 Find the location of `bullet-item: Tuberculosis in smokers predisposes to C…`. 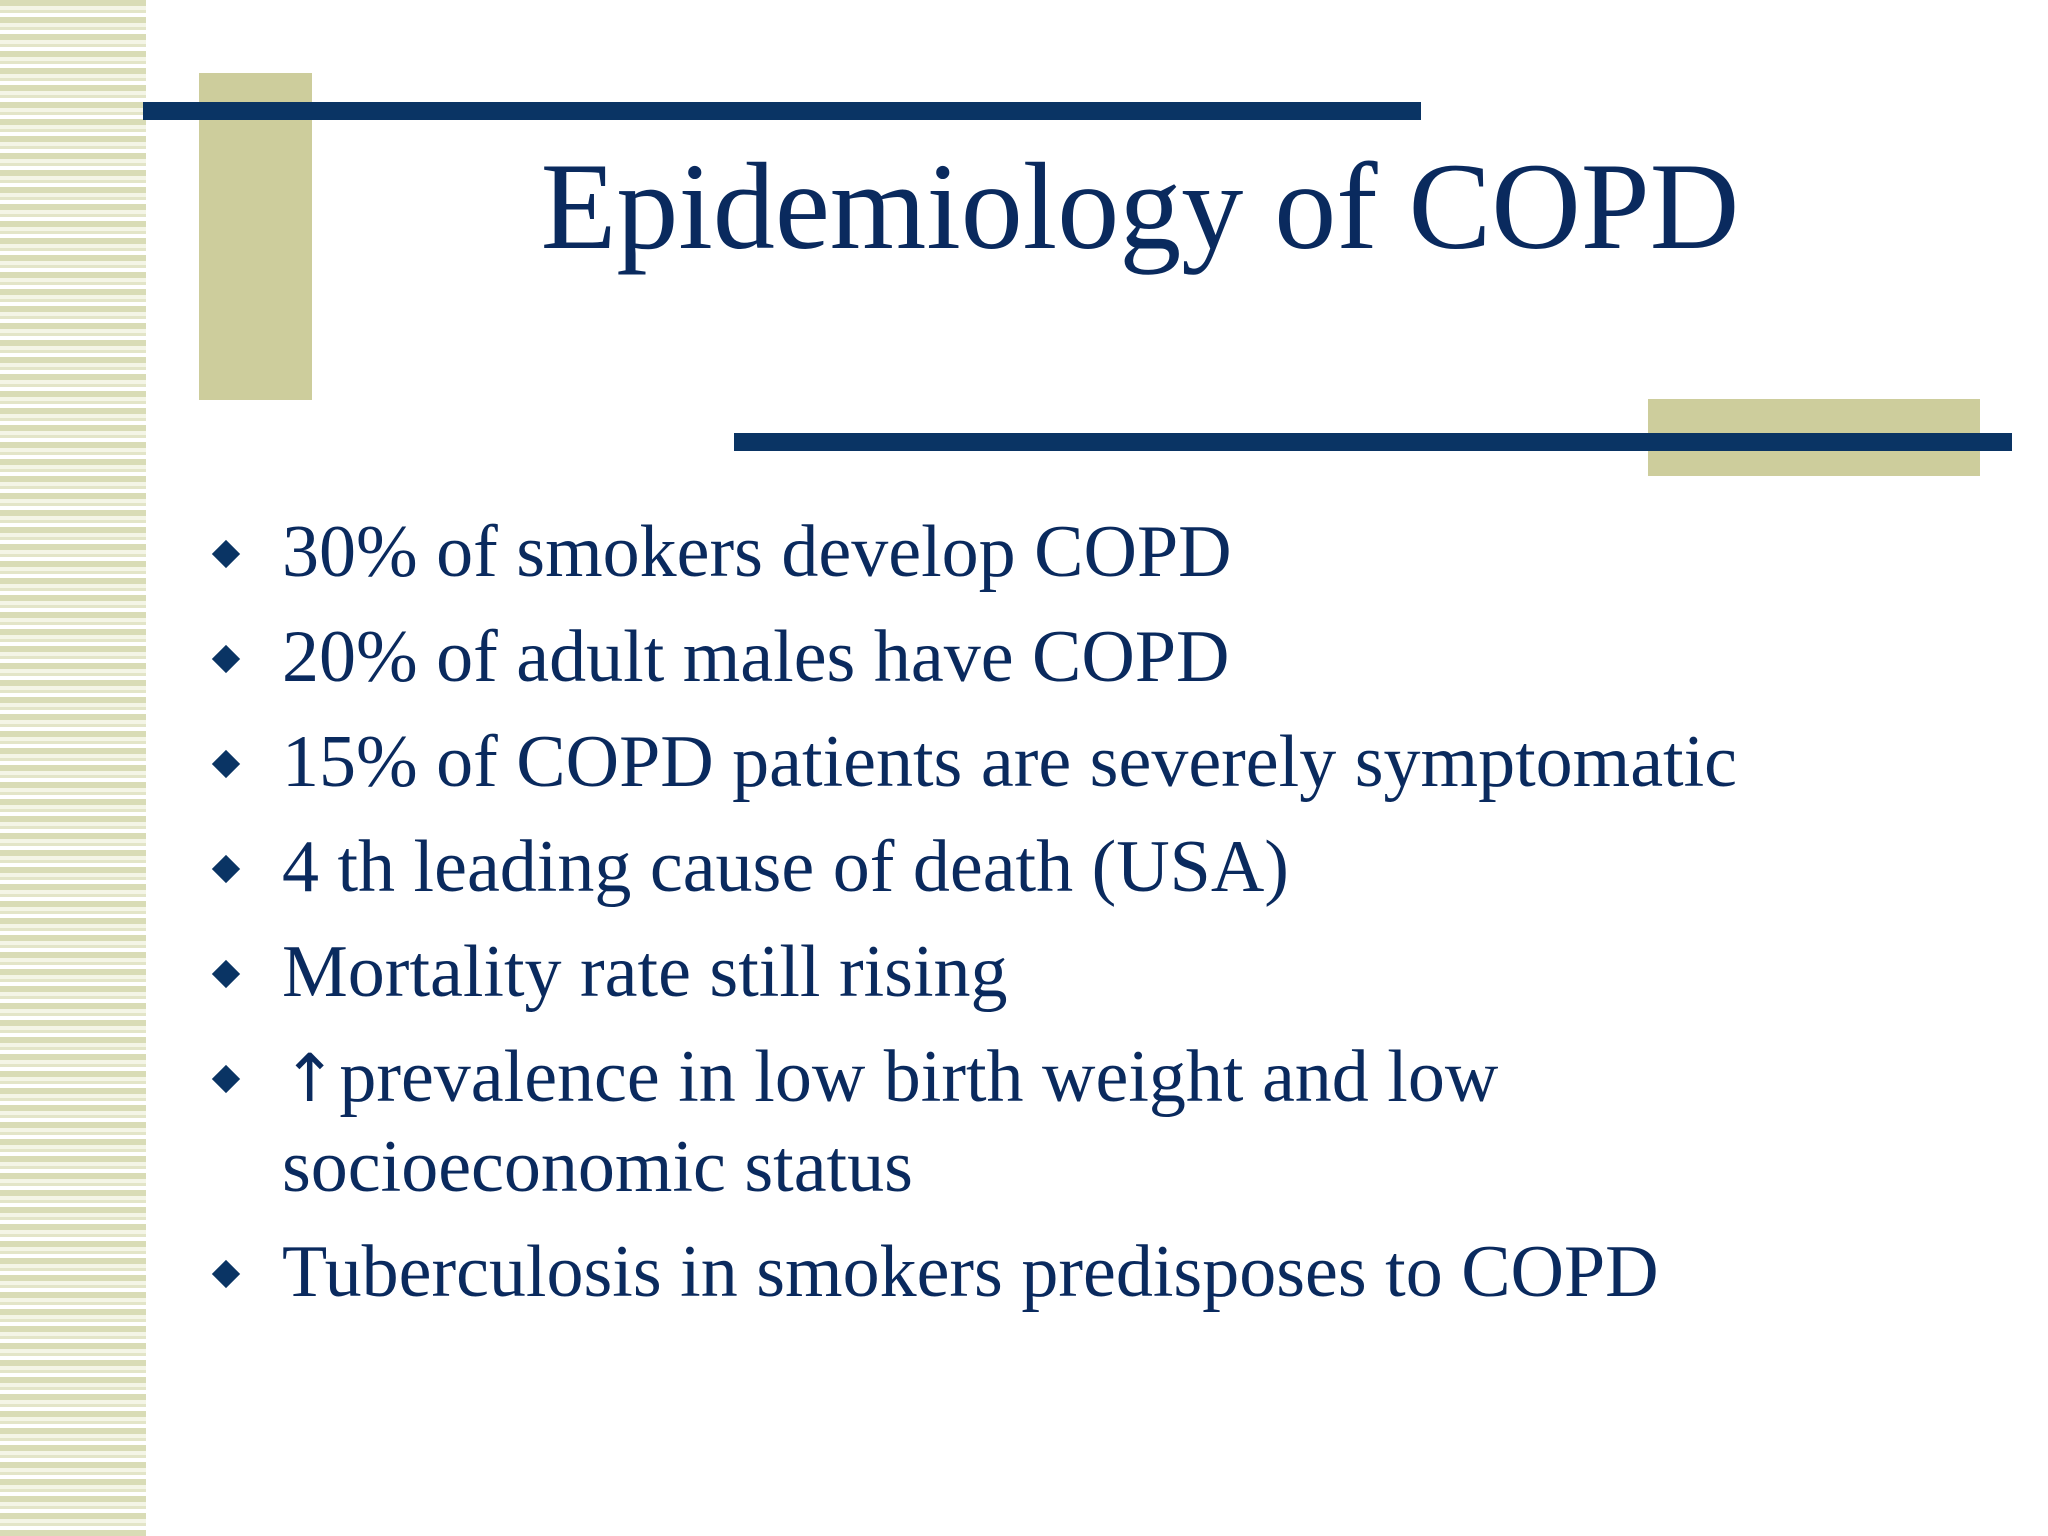

bullet-item: Tuberculosis in smokers predisposes to C… is located at coordinates (1050, 1272).